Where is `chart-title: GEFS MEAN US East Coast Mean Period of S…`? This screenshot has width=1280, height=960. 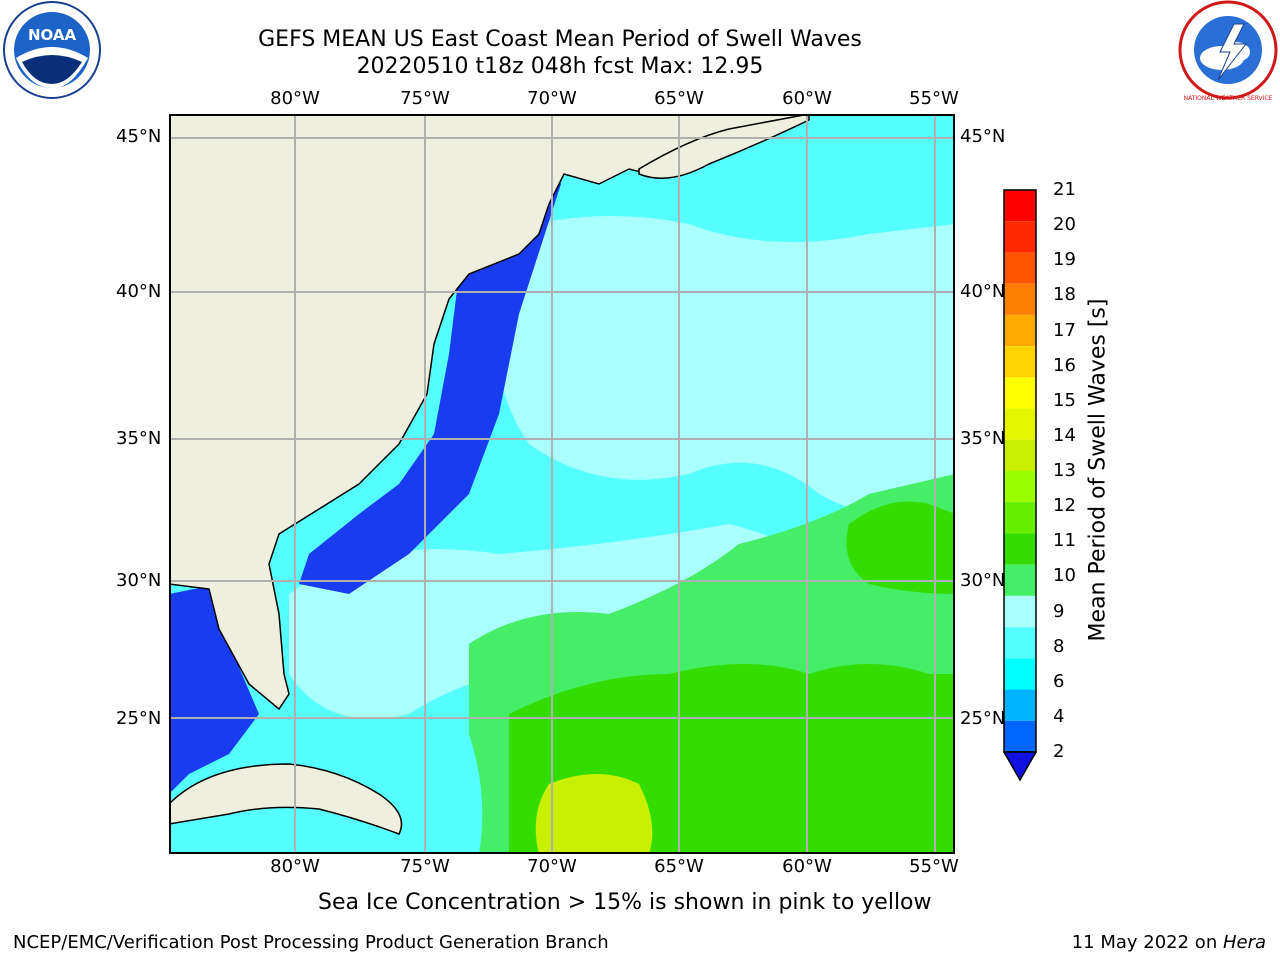
chart-title: GEFS MEAN US East Coast Mean Period of S… is located at coordinates (560, 39).